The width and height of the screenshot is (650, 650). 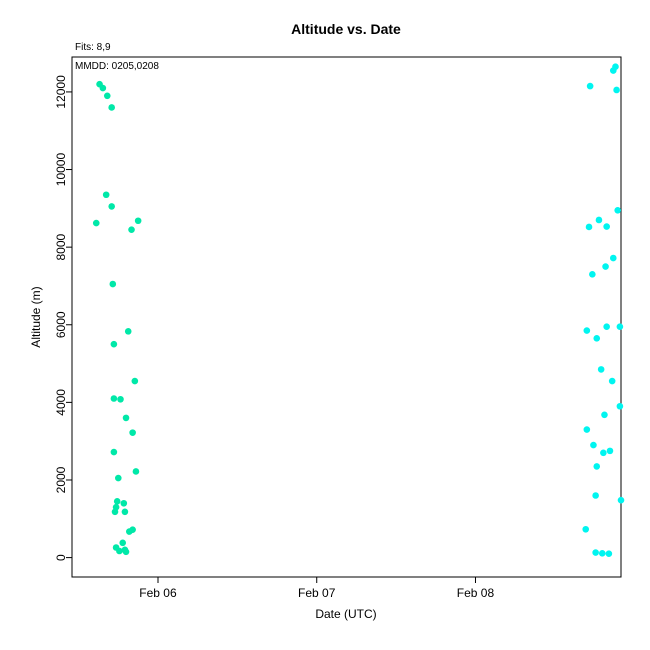 What do you see at coordinates (61, 324) in the screenshot?
I see `y-tick-label: 6000` at bounding box center [61, 324].